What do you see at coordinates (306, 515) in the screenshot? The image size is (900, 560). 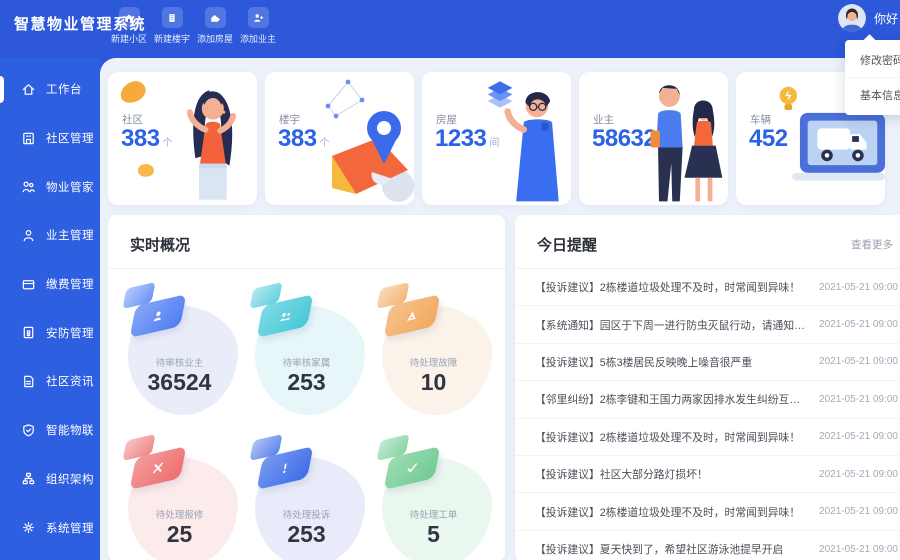 I see `tile-label: 待处理投诉` at bounding box center [306, 515].